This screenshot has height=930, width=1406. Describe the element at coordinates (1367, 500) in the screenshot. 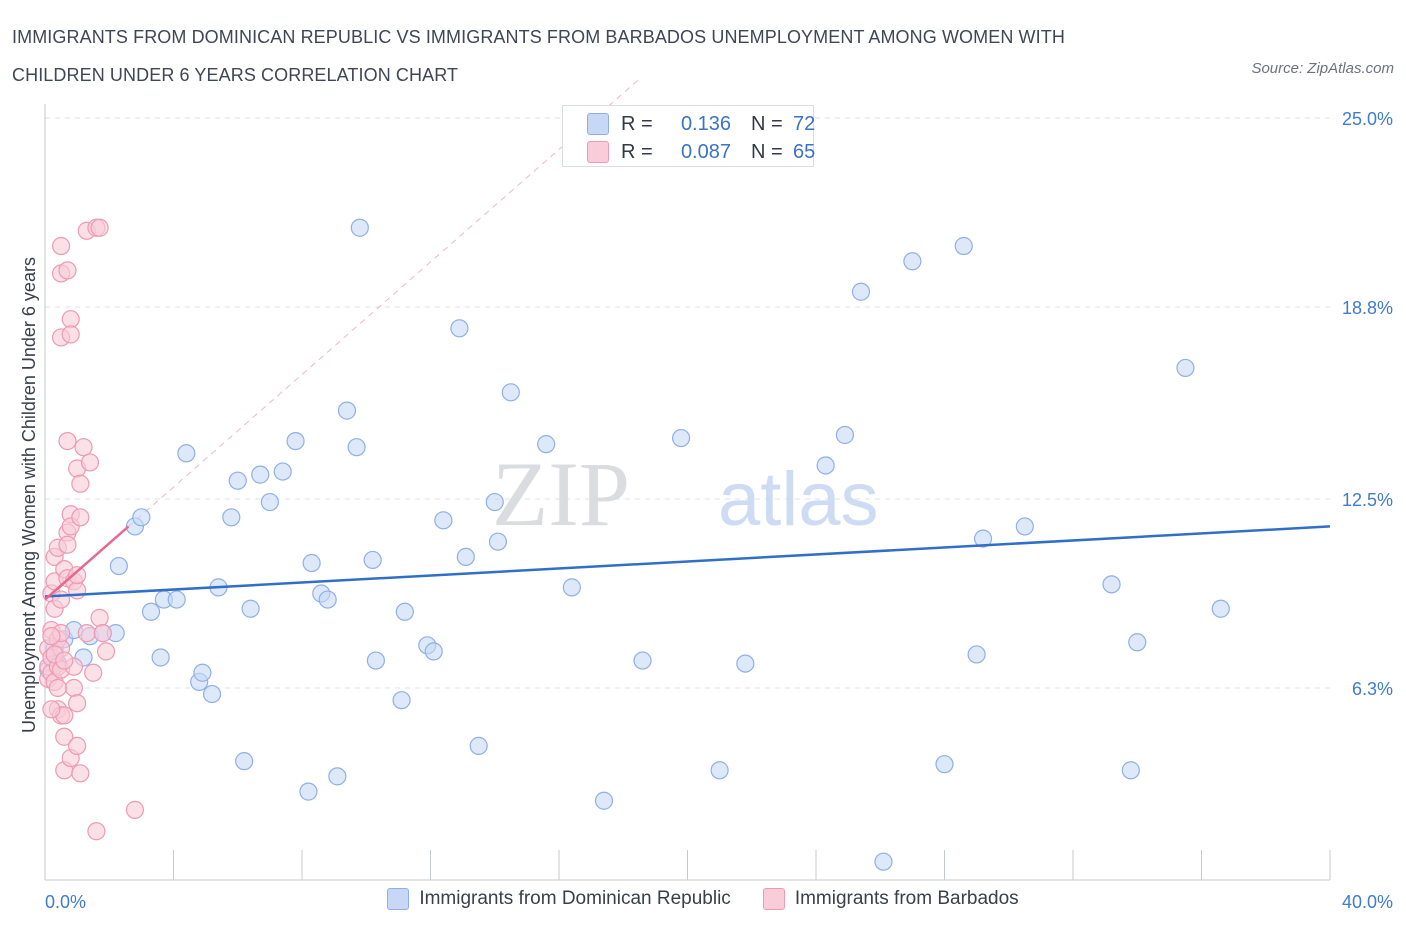

I see `y-tick-label: 12.5%` at that location.